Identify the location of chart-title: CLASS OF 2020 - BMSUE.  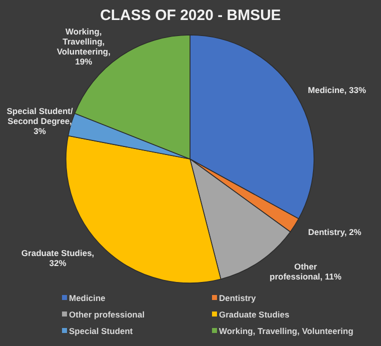
(190, 15).